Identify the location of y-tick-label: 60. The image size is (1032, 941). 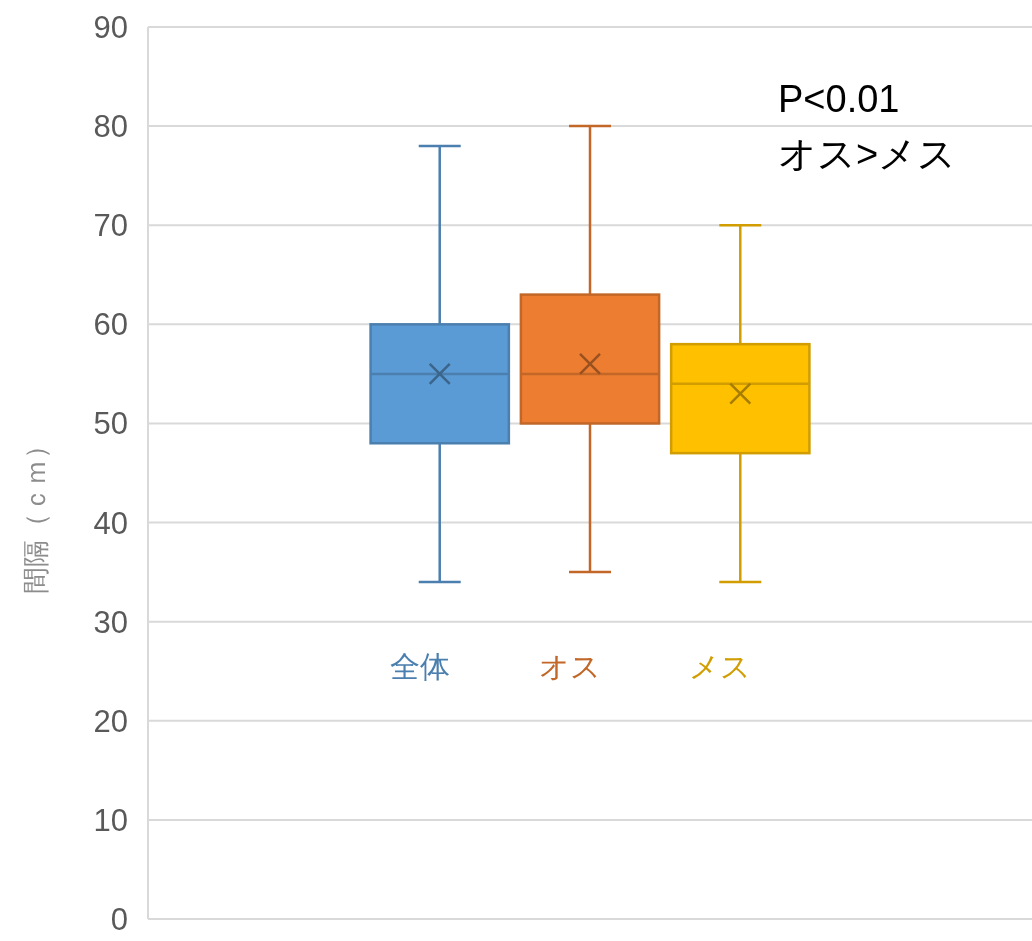
(110, 325).